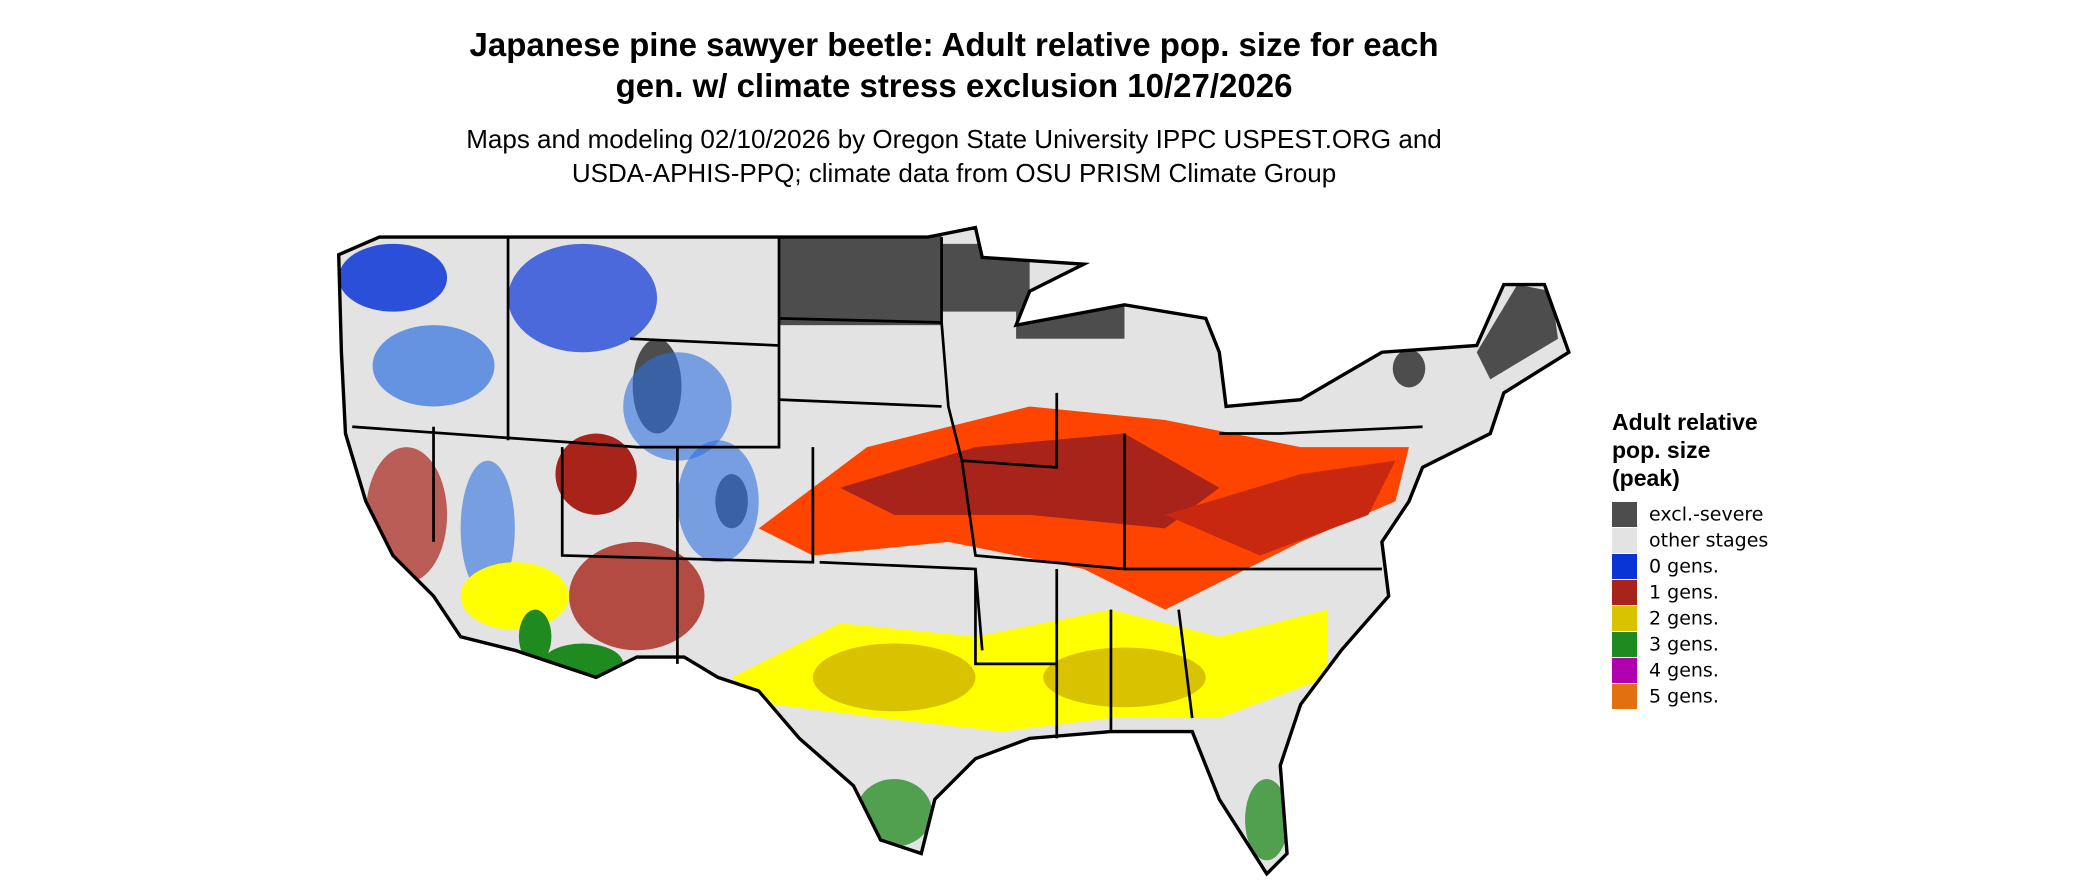  What do you see at coordinates (1684, 593) in the screenshot?
I see `legend-label: 1 gens.` at bounding box center [1684, 593].